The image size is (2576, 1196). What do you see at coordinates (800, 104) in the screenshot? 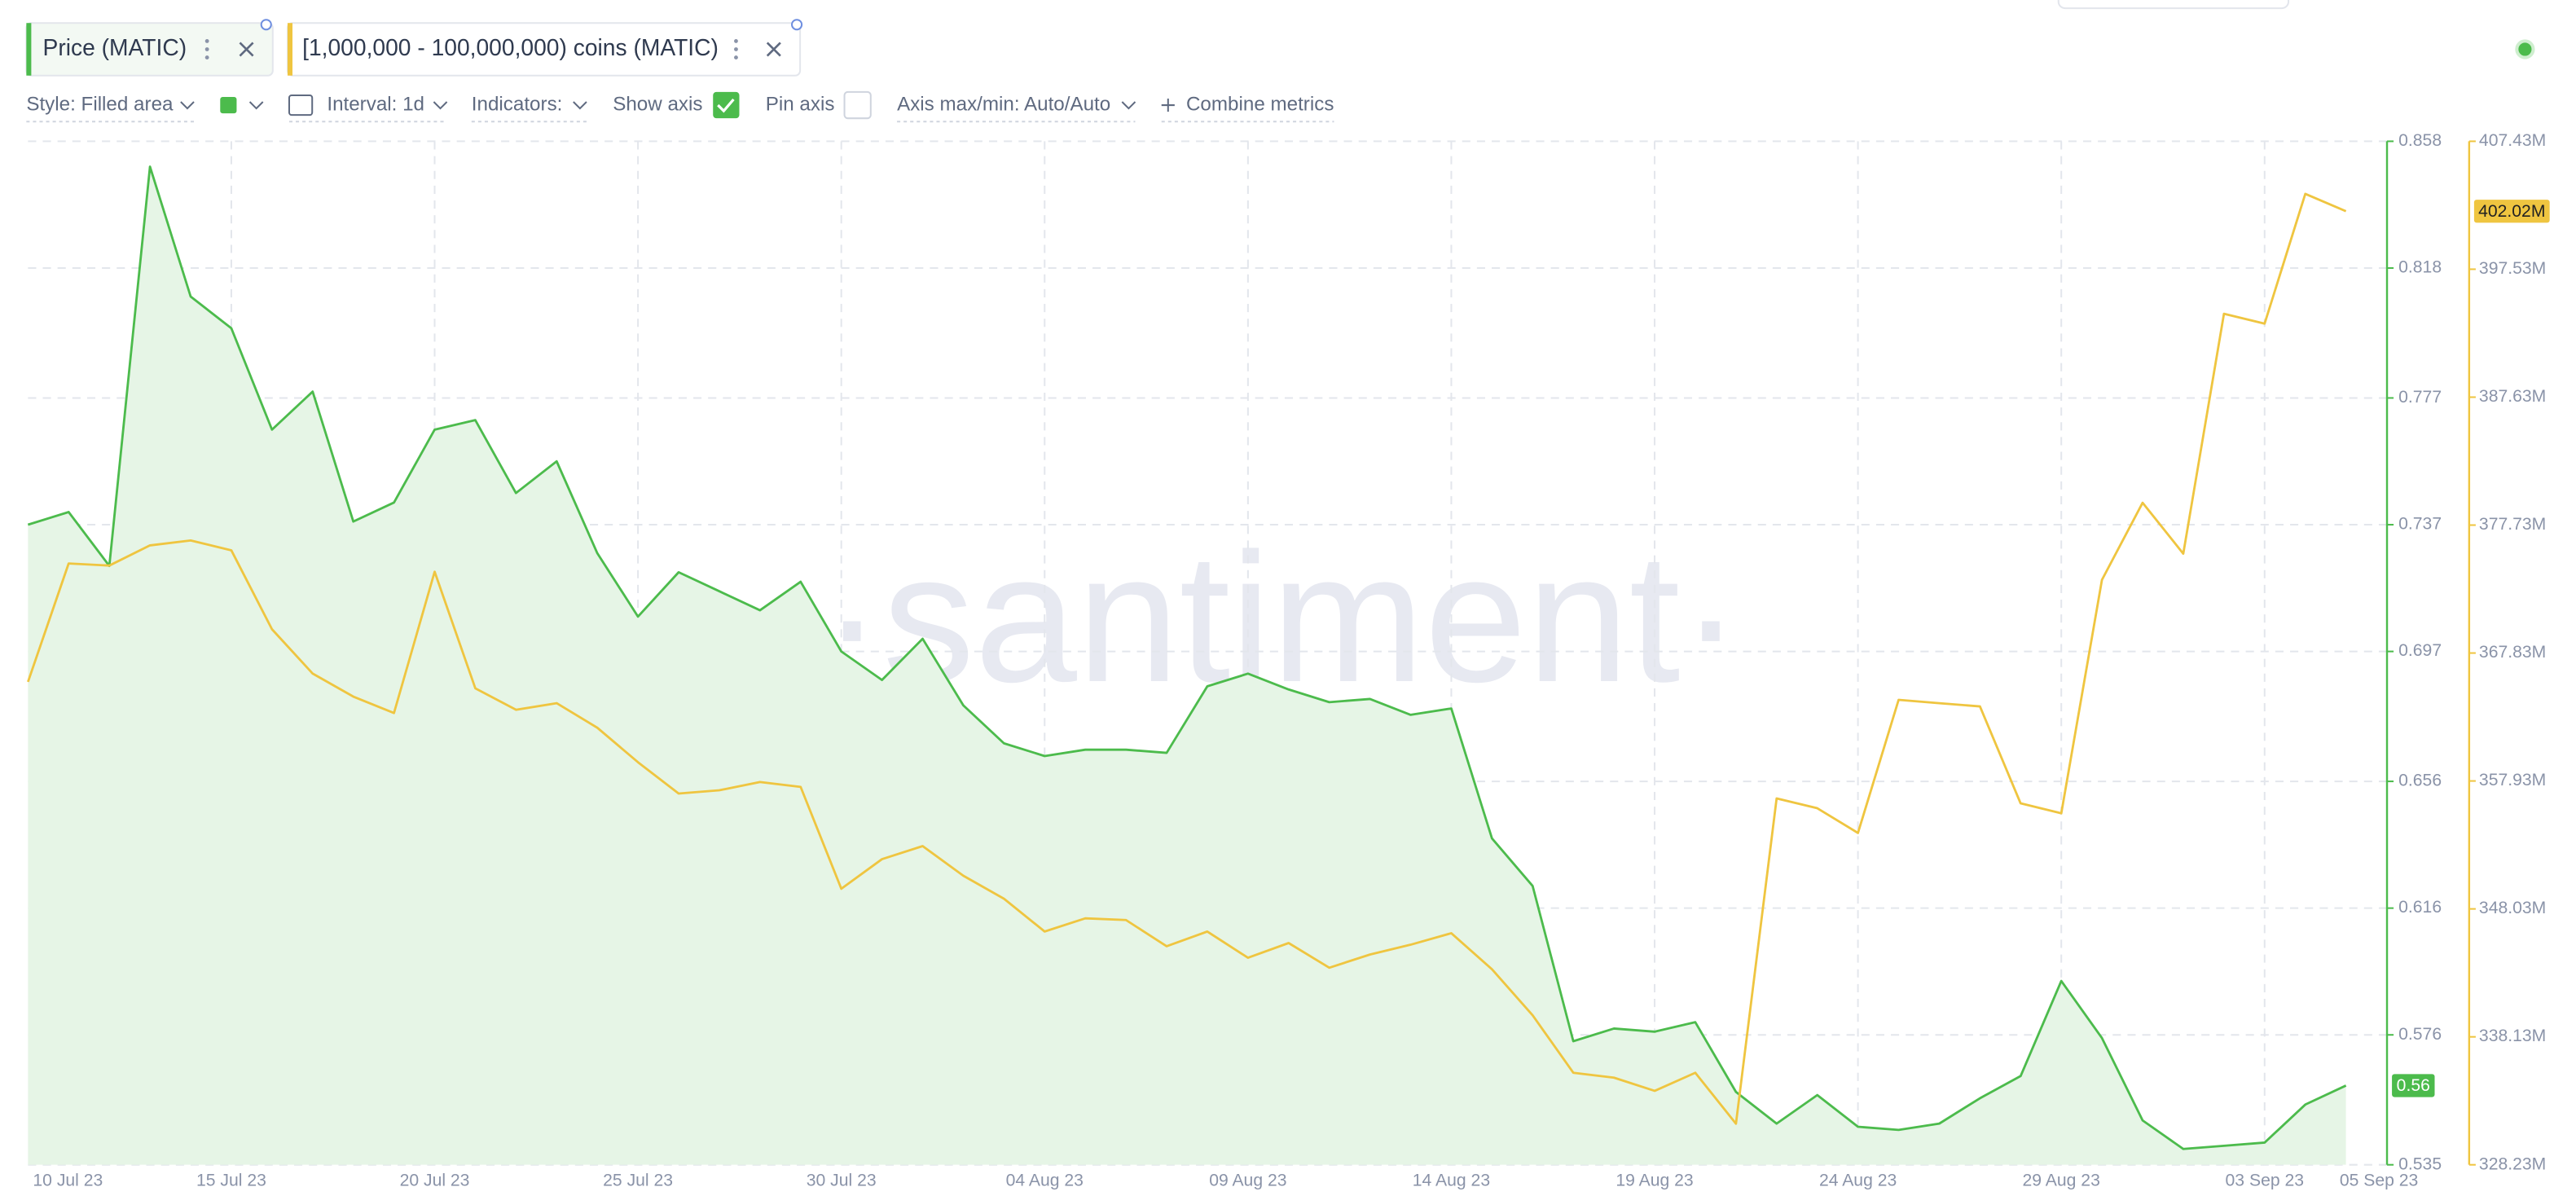
I see `pin-axis-label: Pin axis` at bounding box center [800, 104].